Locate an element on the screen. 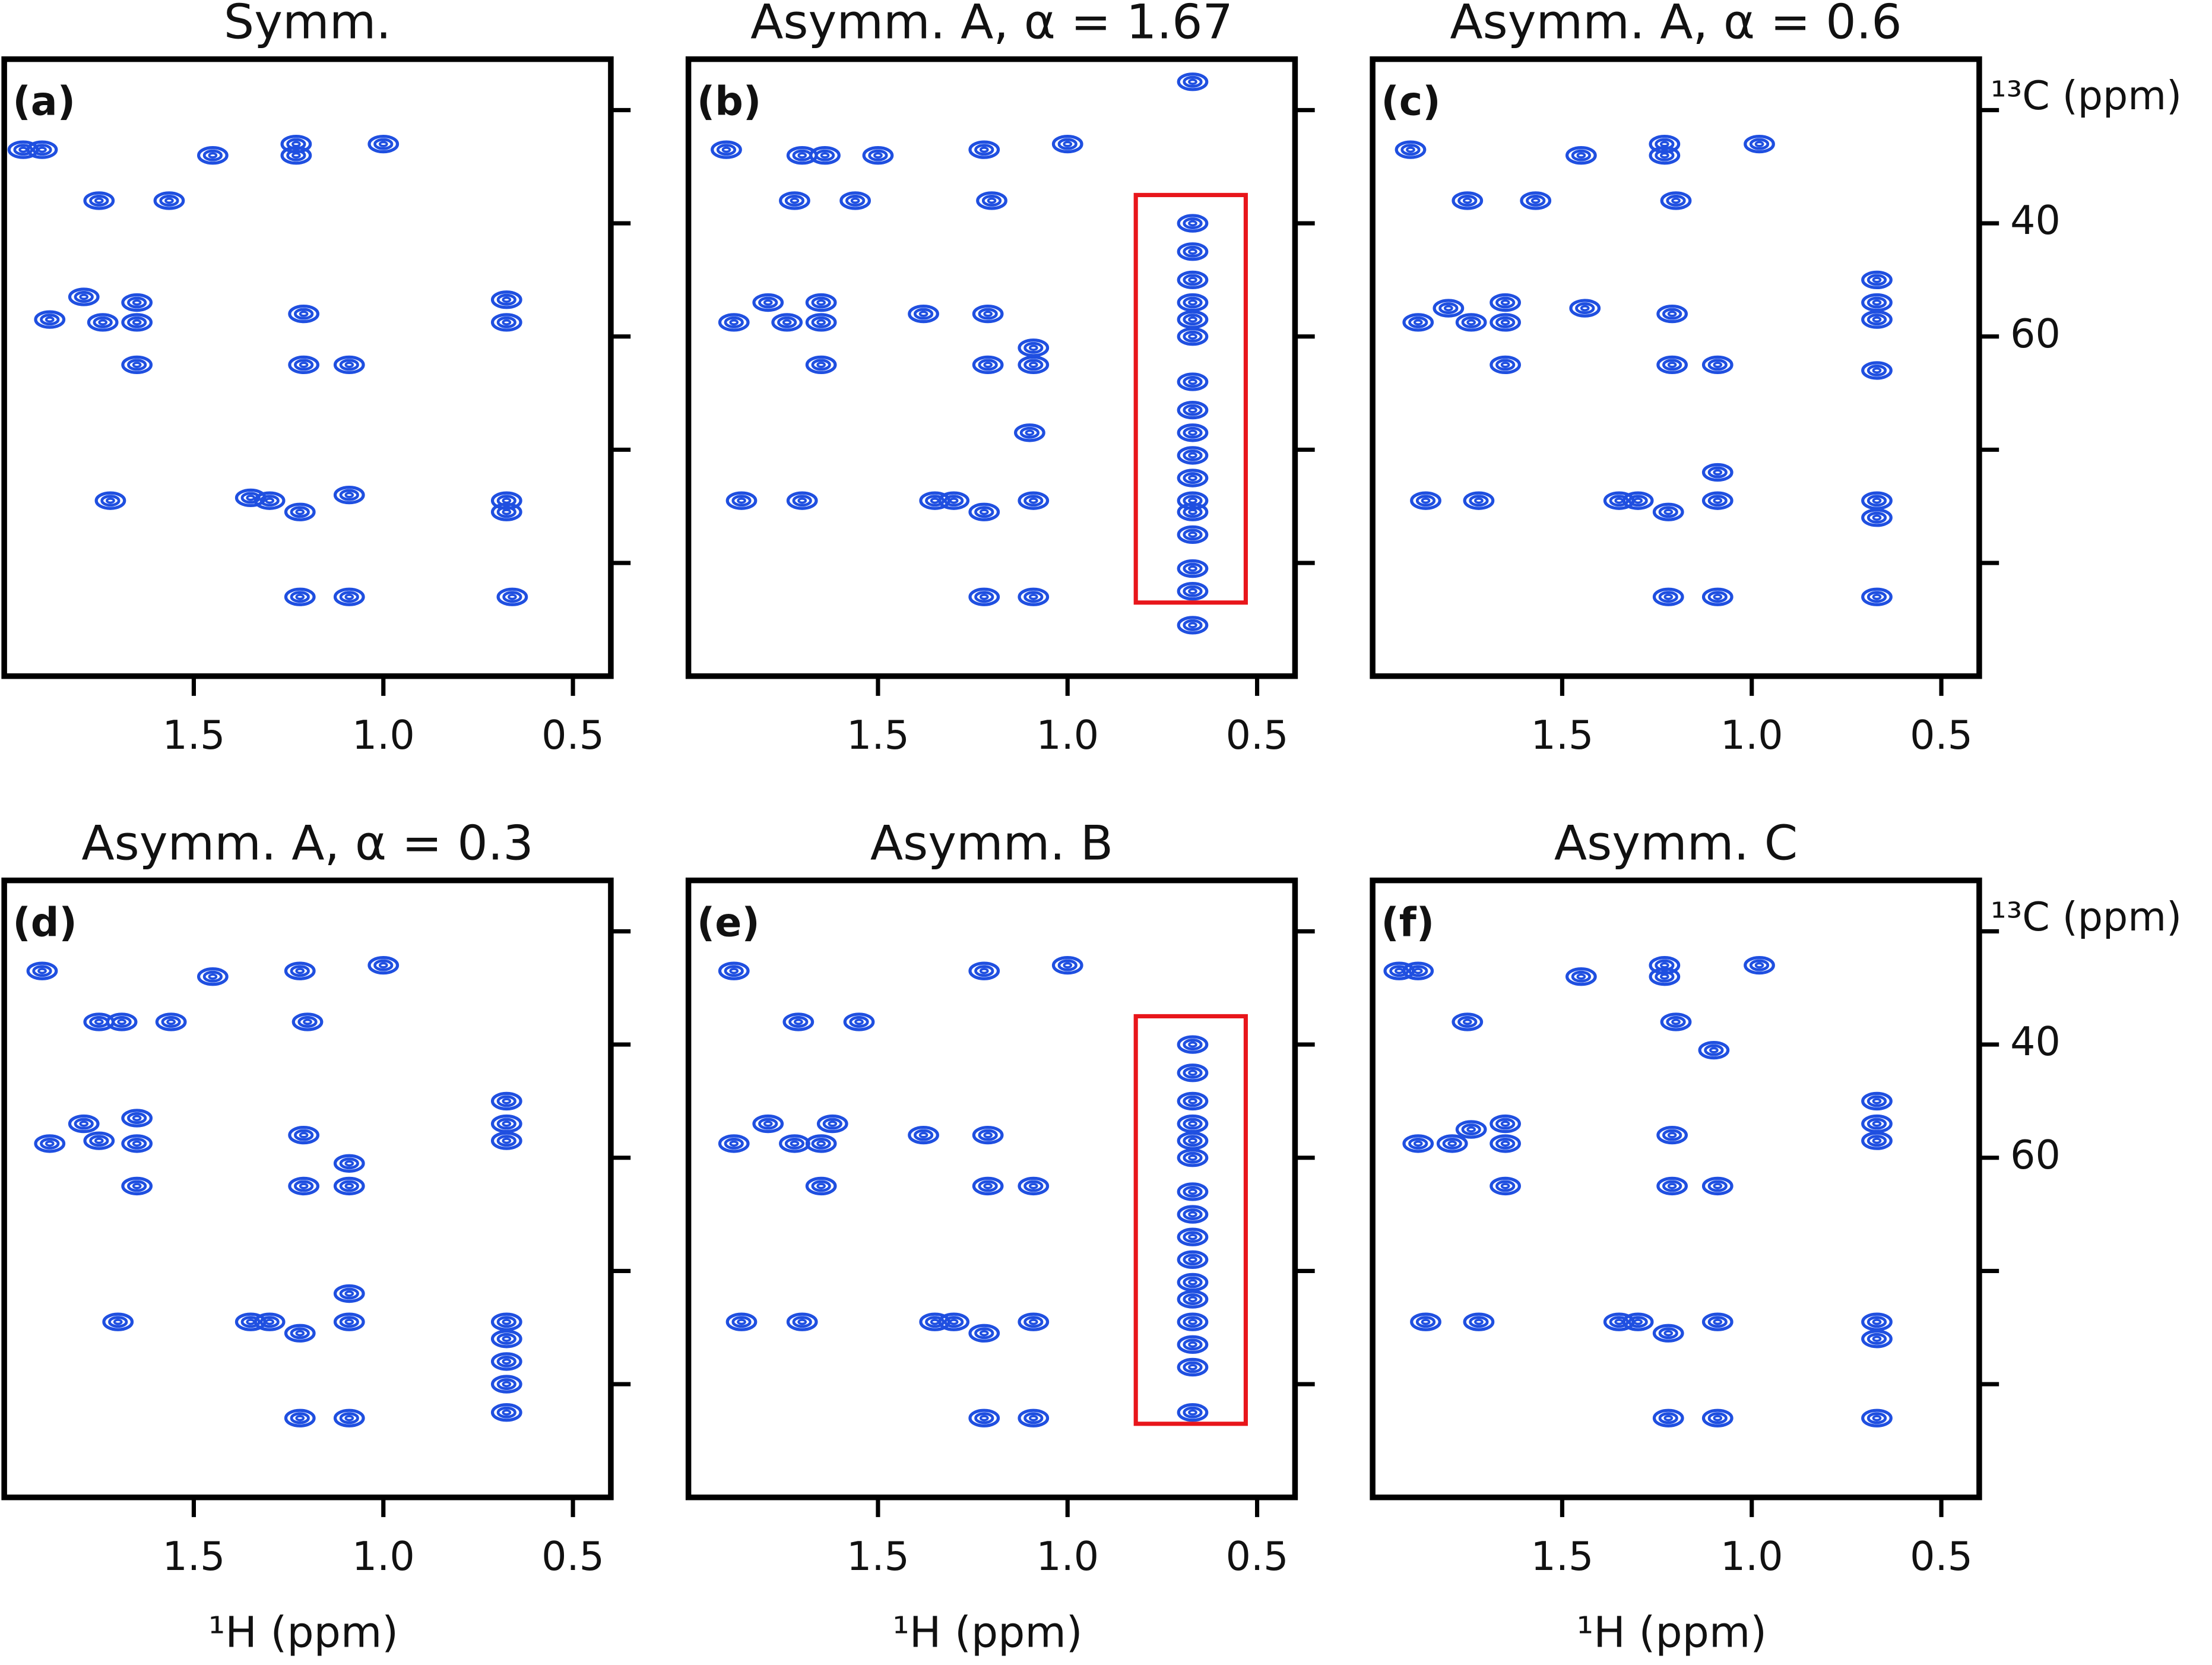 The width and height of the screenshot is (2212, 1665). x-axis-label: ¹H (ppm) is located at coordinates (303, 1632).